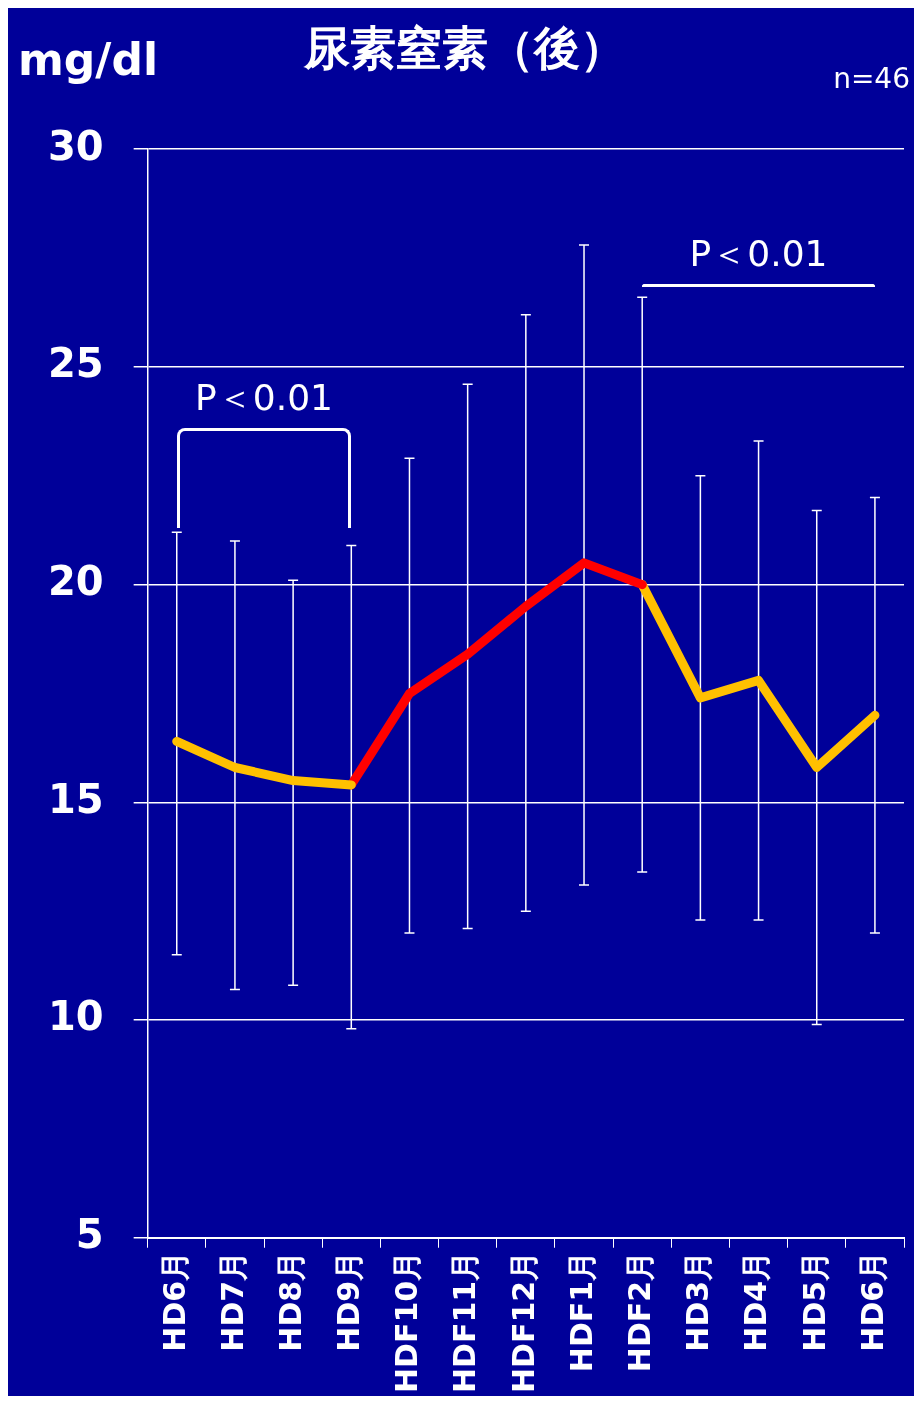 The image size is (922, 1404). Describe the element at coordinates (232, 1301) in the screenshot. I see `x-tick-label: HD7月` at that location.